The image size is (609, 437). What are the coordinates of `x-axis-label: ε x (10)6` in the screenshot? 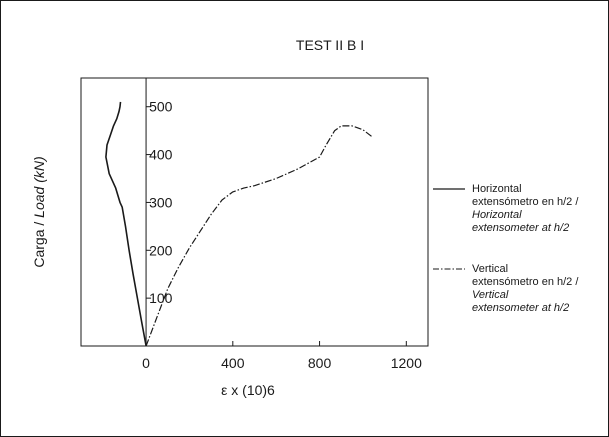 It's located at (248, 390).